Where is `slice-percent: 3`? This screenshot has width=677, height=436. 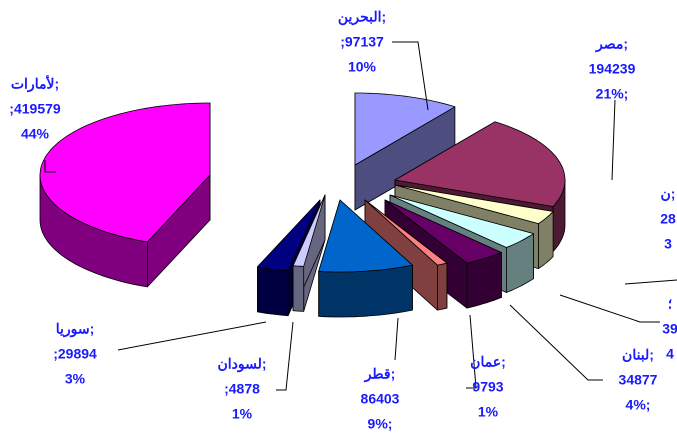 slice-percent: 3 is located at coordinates (668, 244).